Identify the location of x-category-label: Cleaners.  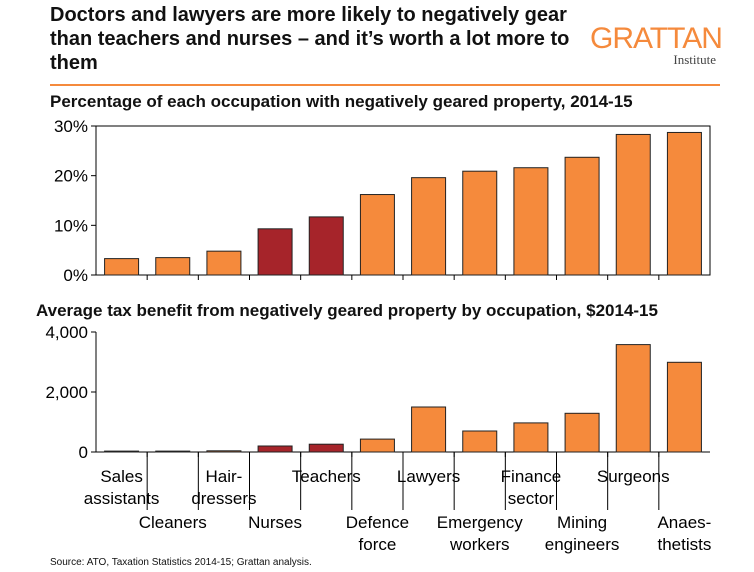
(173, 522).